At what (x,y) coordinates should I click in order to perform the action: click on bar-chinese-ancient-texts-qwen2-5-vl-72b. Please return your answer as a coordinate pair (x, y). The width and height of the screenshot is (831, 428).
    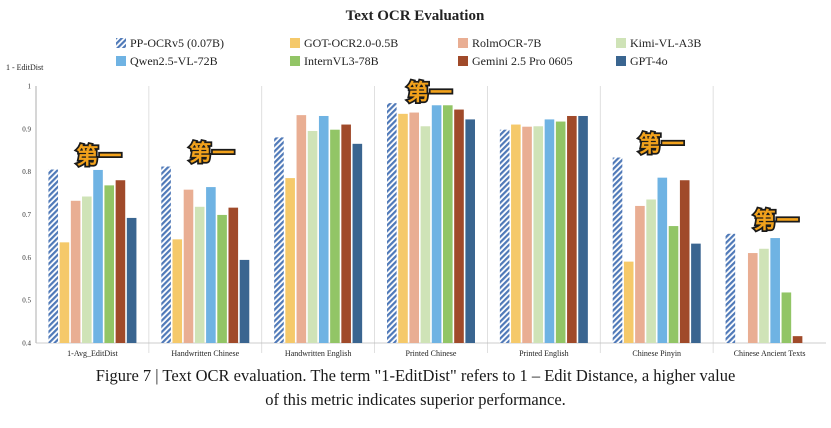
    Looking at the image, I should click on (775, 290).